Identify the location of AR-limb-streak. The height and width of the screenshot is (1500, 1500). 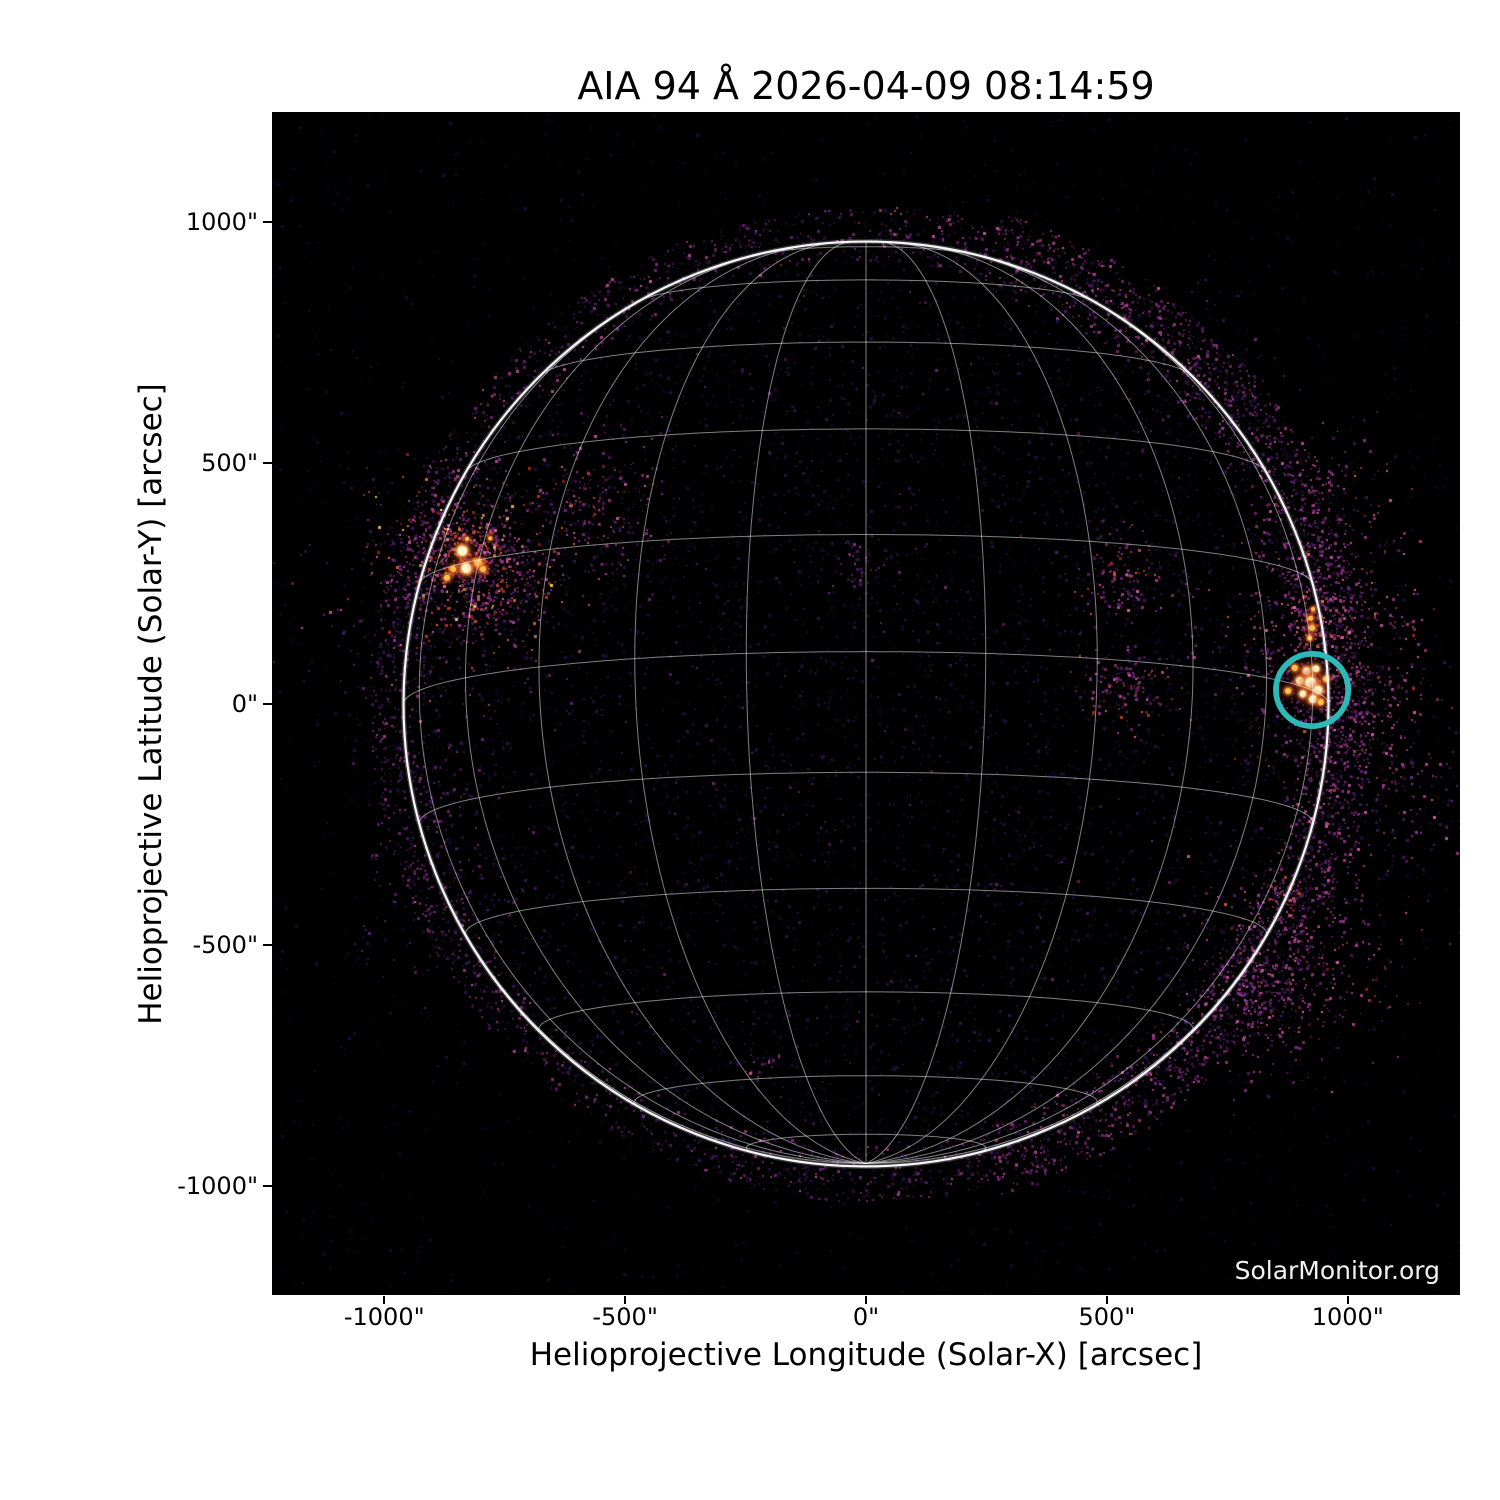
(1311, 624).